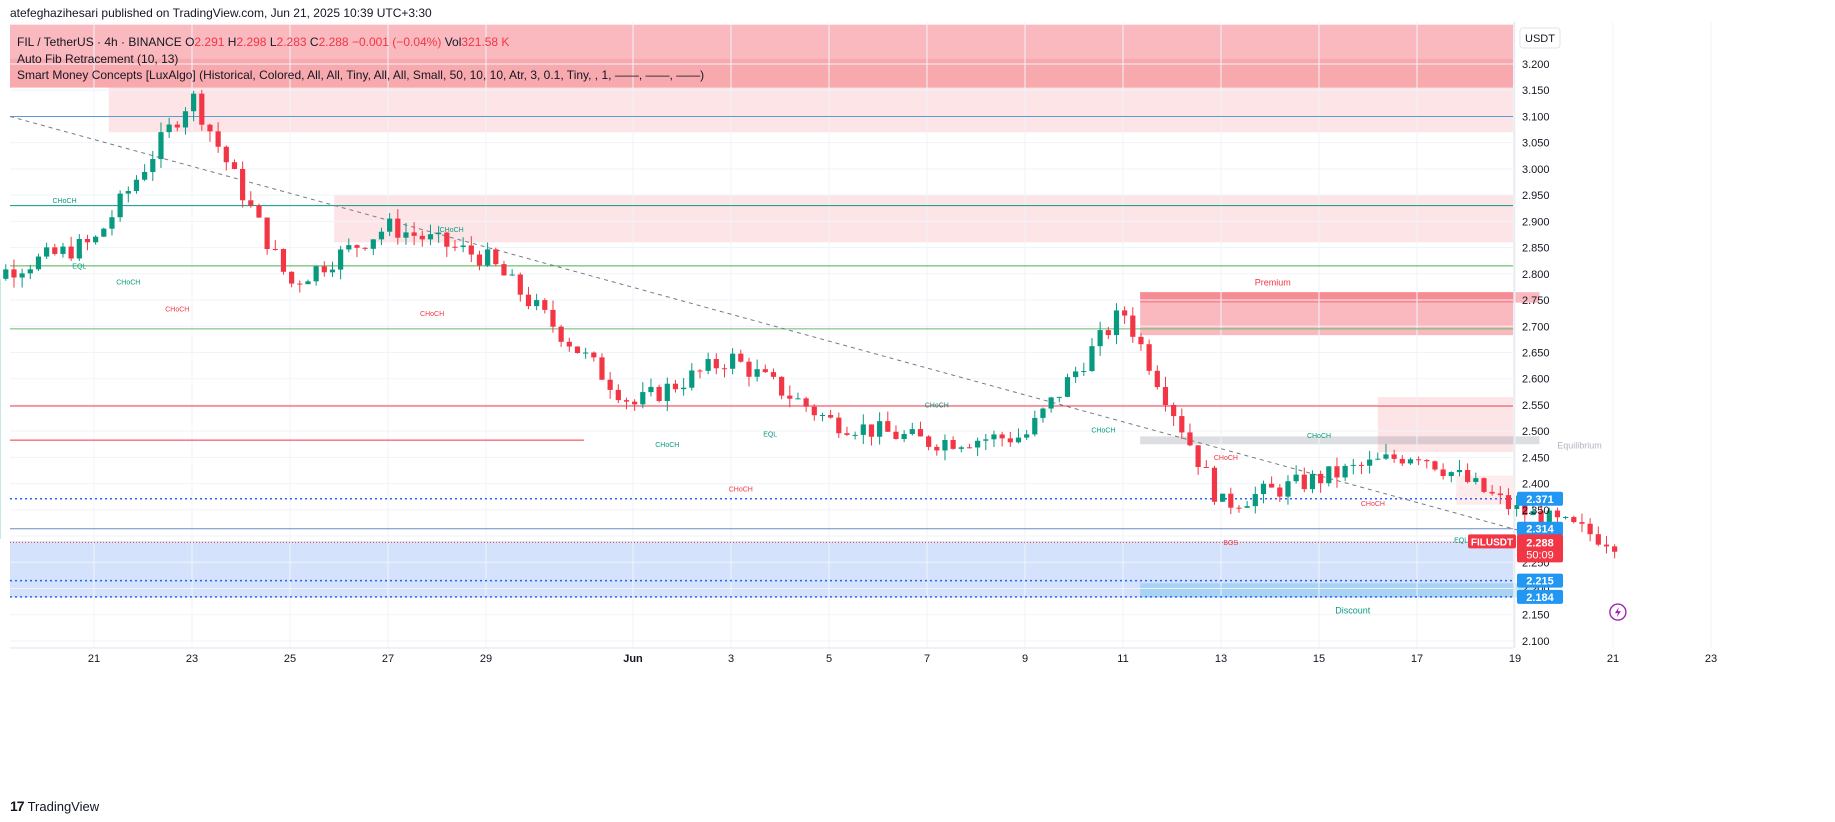 This screenshot has height=822, width=1835. What do you see at coordinates (291, 42) in the screenshot?
I see `low-value: 2.283` at bounding box center [291, 42].